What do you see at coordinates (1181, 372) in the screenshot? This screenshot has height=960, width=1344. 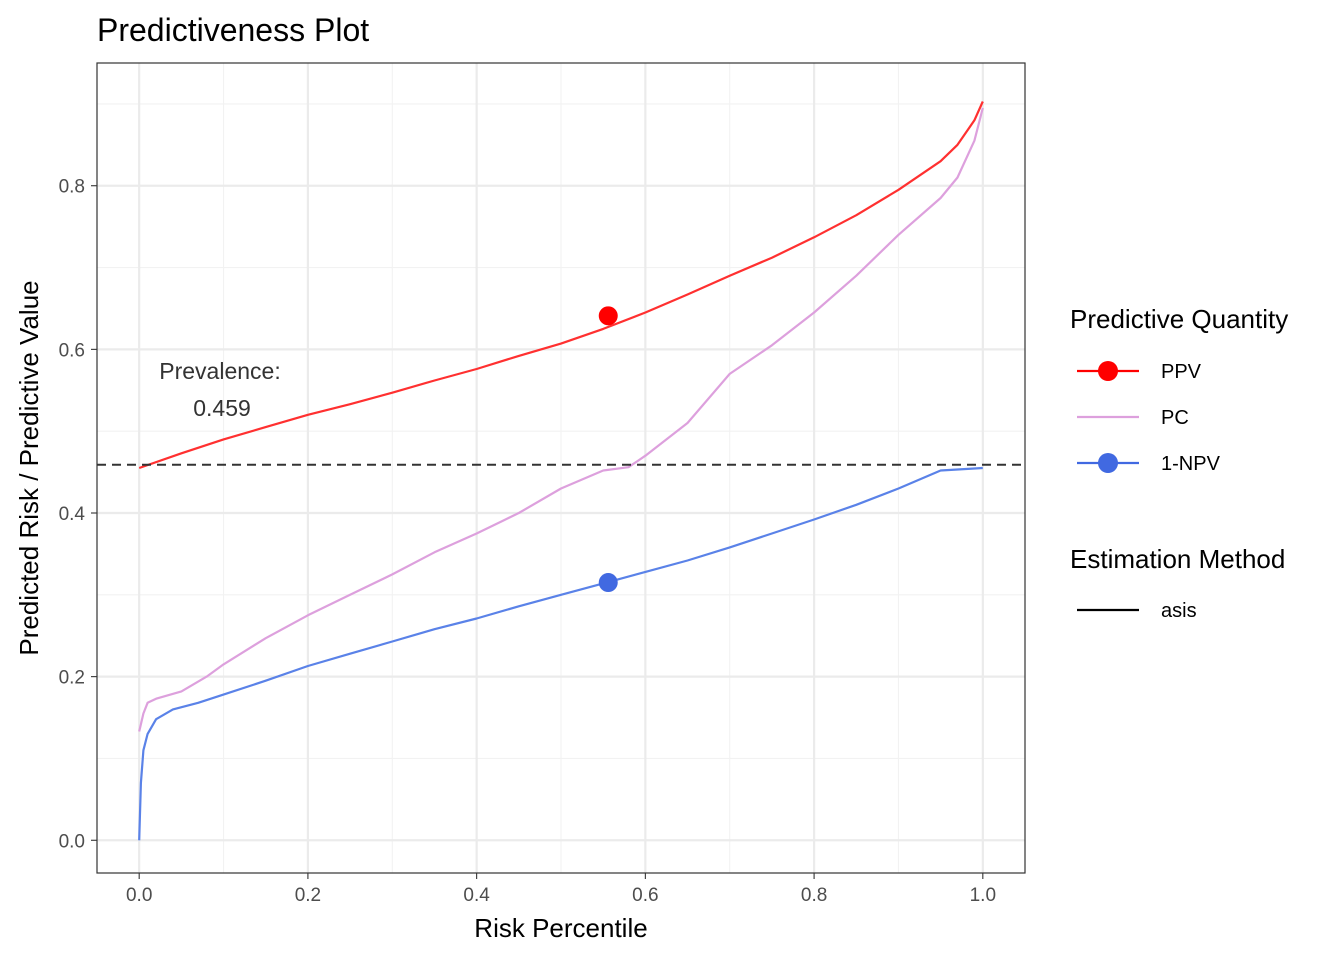 I see `legend-label-ppv: PPV` at bounding box center [1181, 372].